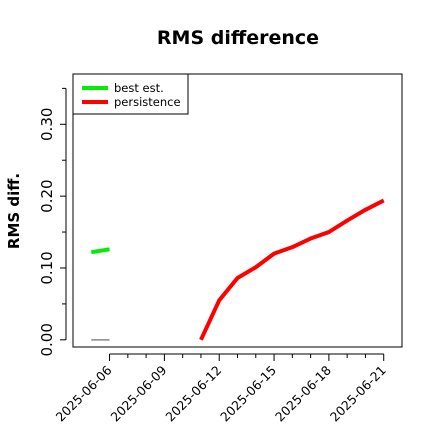 The image size is (440, 440). What do you see at coordinates (47, 339) in the screenshot?
I see `y-tick-label: 0.00` at bounding box center [47, 339].